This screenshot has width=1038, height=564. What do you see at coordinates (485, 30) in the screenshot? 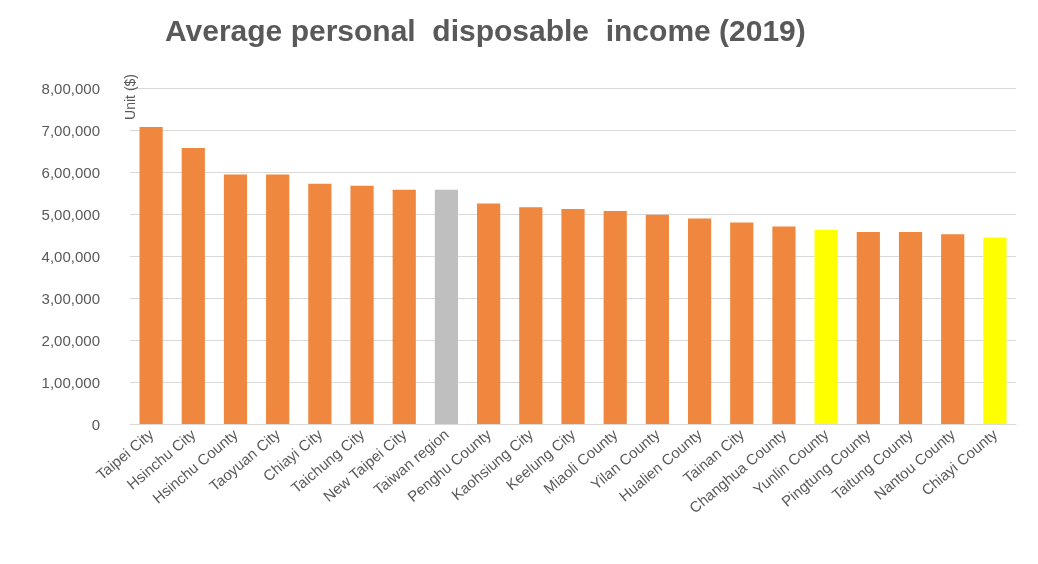
I see `chart-title: Average personal disposable income (2019)` at bounding box center [485, 30].